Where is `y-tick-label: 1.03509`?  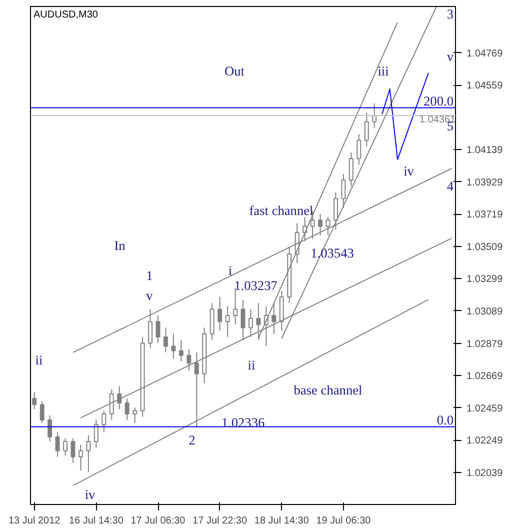
y-tick-label: 1.03509 is located at coordinates (485, 247).